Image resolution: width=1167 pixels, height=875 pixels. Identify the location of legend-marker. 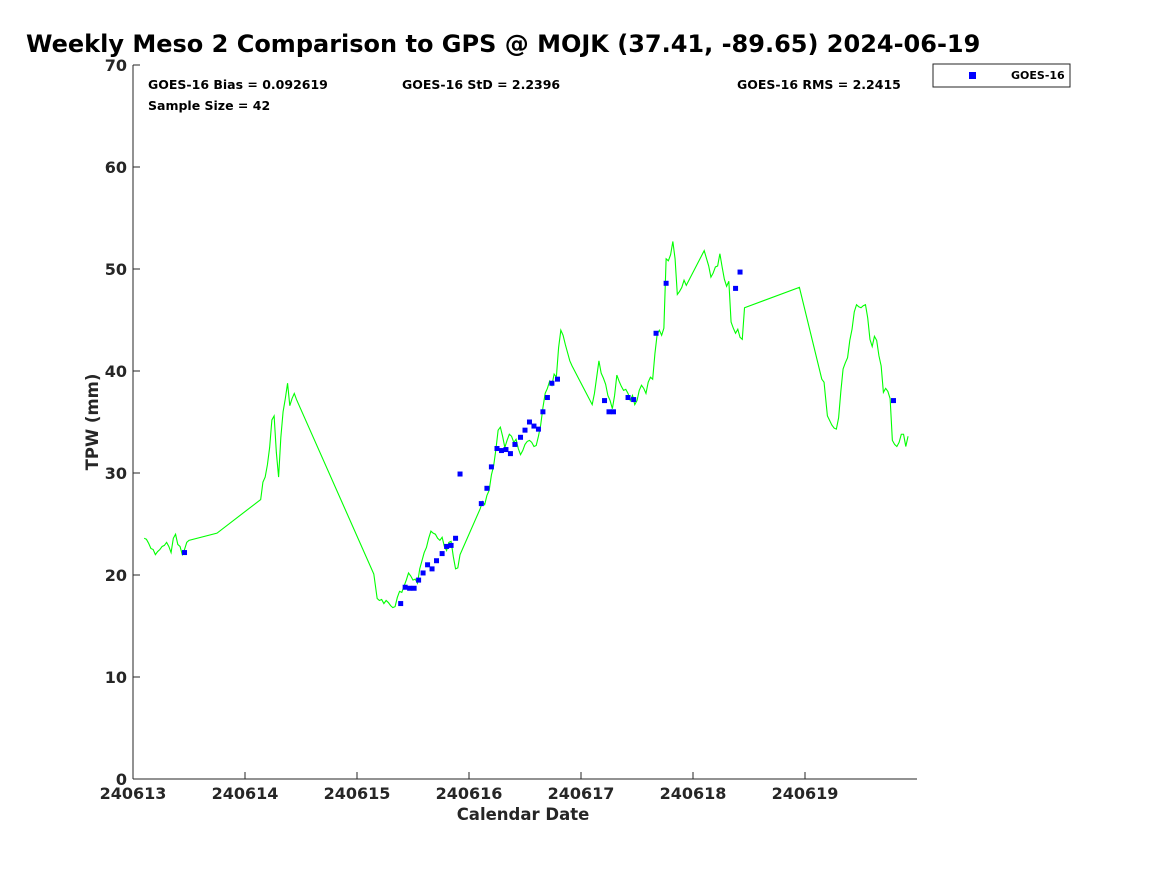
(972, 75).